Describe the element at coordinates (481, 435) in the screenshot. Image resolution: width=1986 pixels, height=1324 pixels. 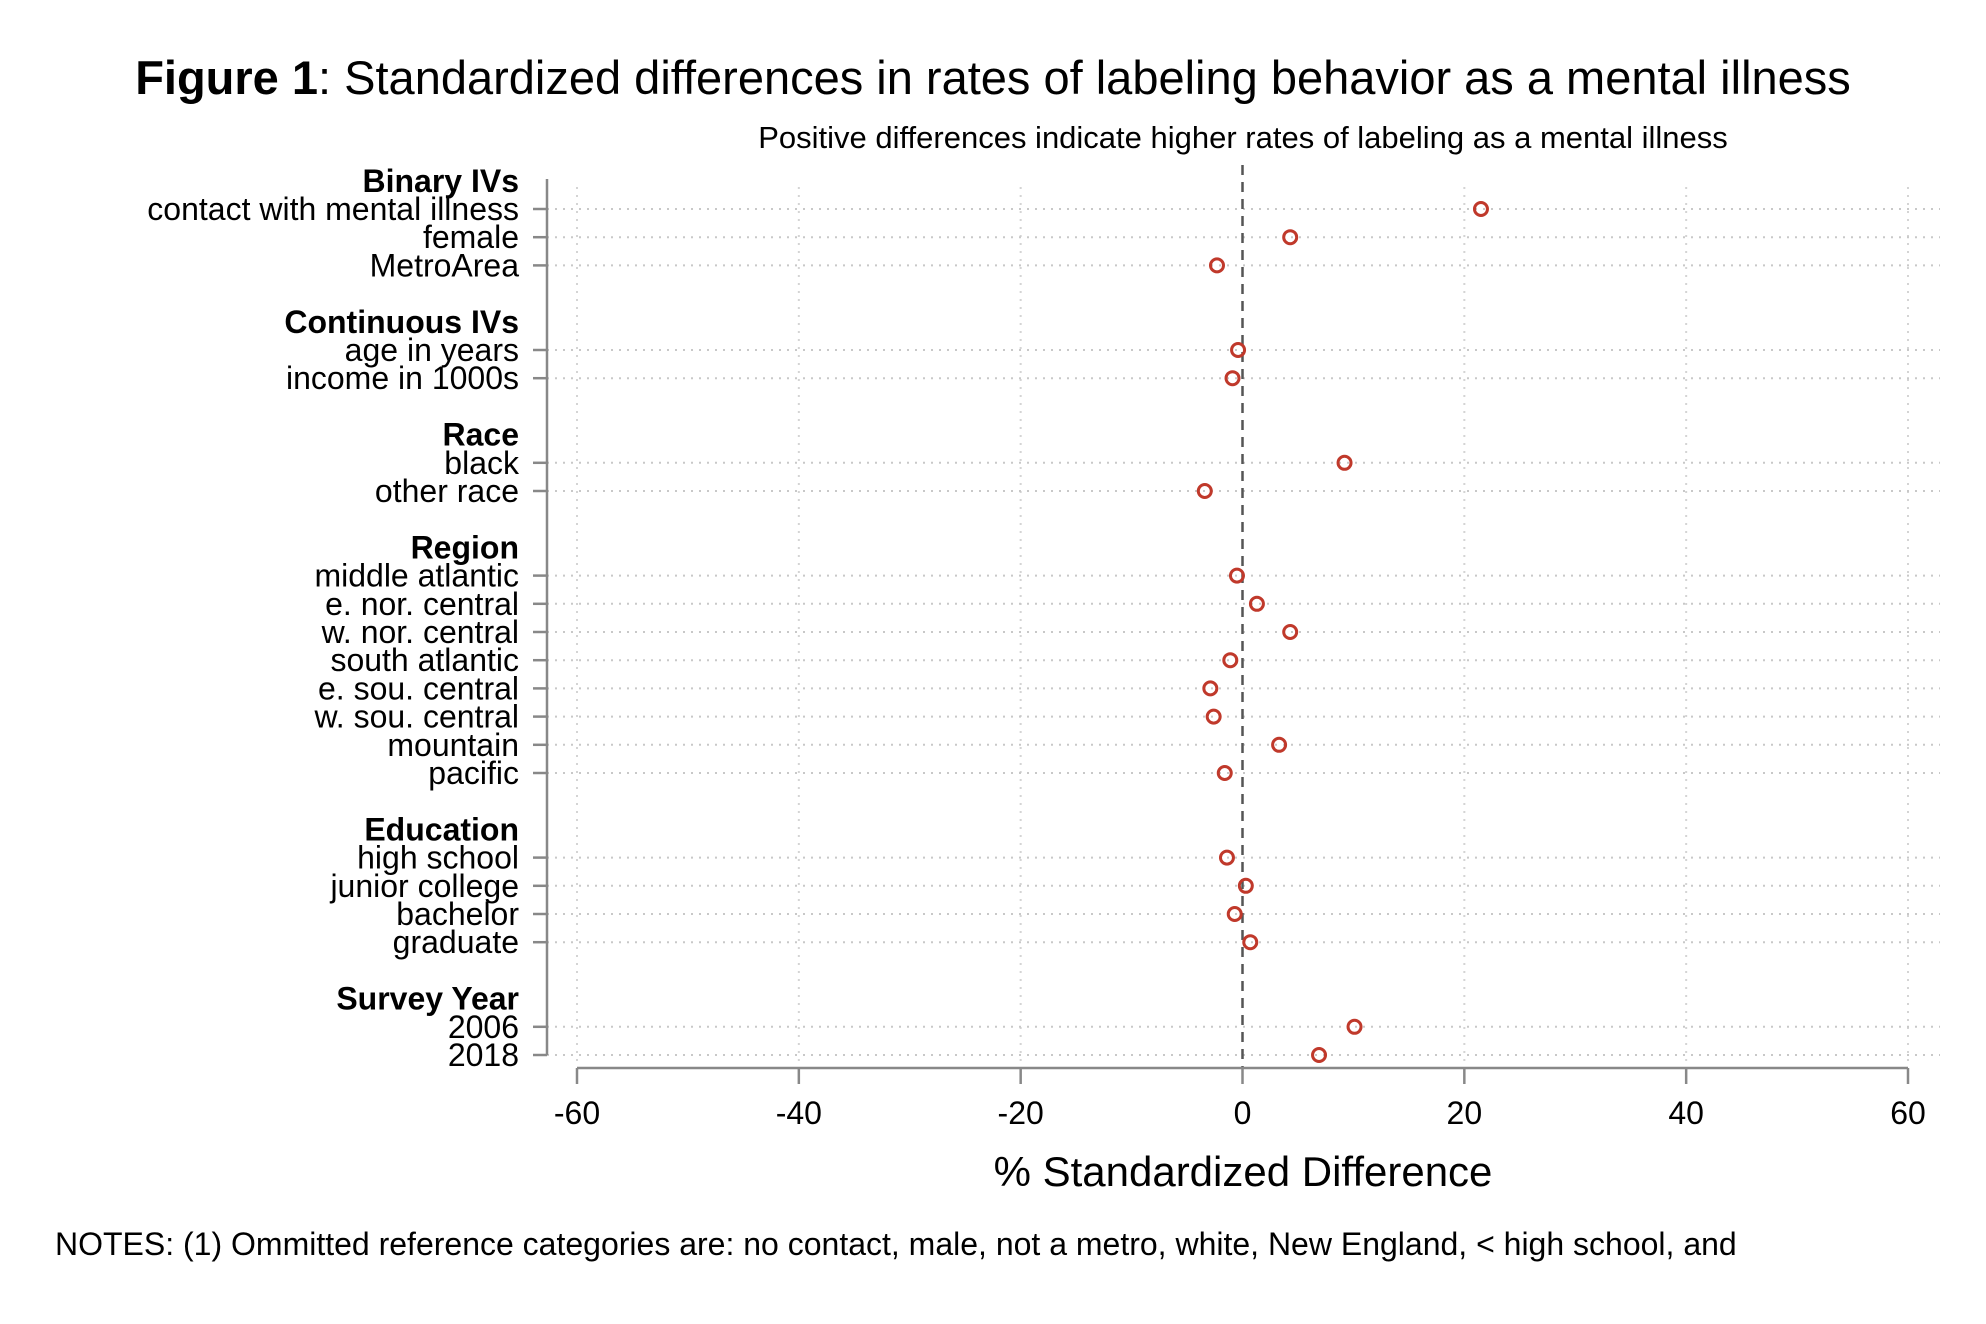
I see `group-header-label: Race` at that location.